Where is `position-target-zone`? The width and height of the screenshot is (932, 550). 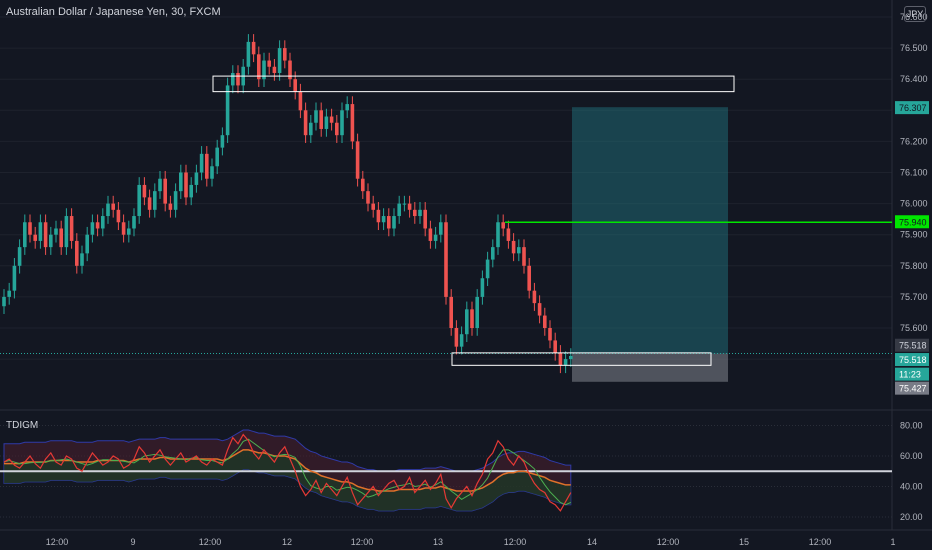 position-target-zone is located at coordinates (650, 230).